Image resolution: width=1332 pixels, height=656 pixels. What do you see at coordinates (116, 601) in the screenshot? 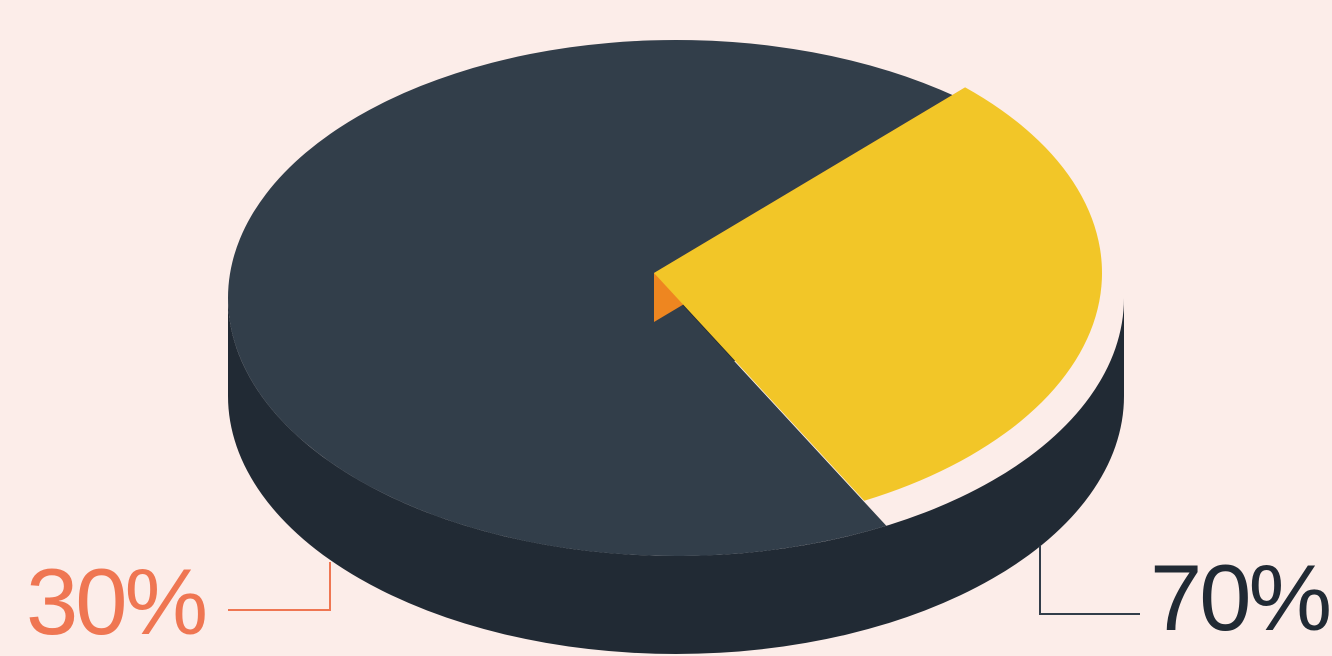
I see `slice-label-30: 30%` at bounding box center [116, 601].